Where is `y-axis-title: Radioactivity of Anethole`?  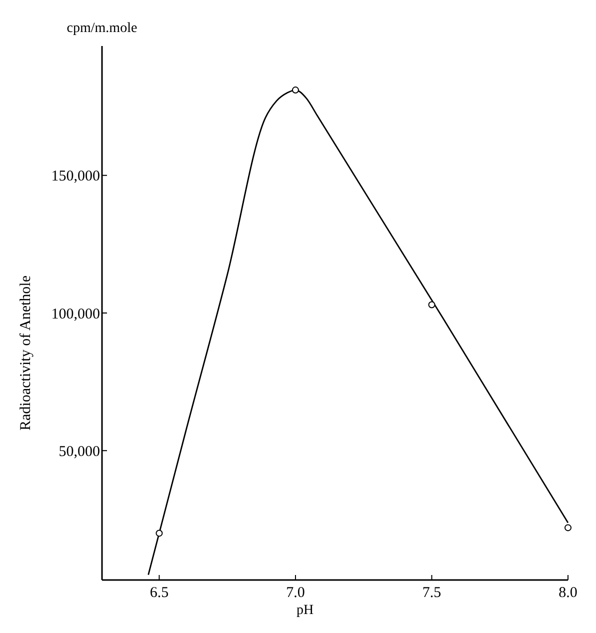
y-axis-title: Radioactivity of Anethole is located at coordinates (26, 352).